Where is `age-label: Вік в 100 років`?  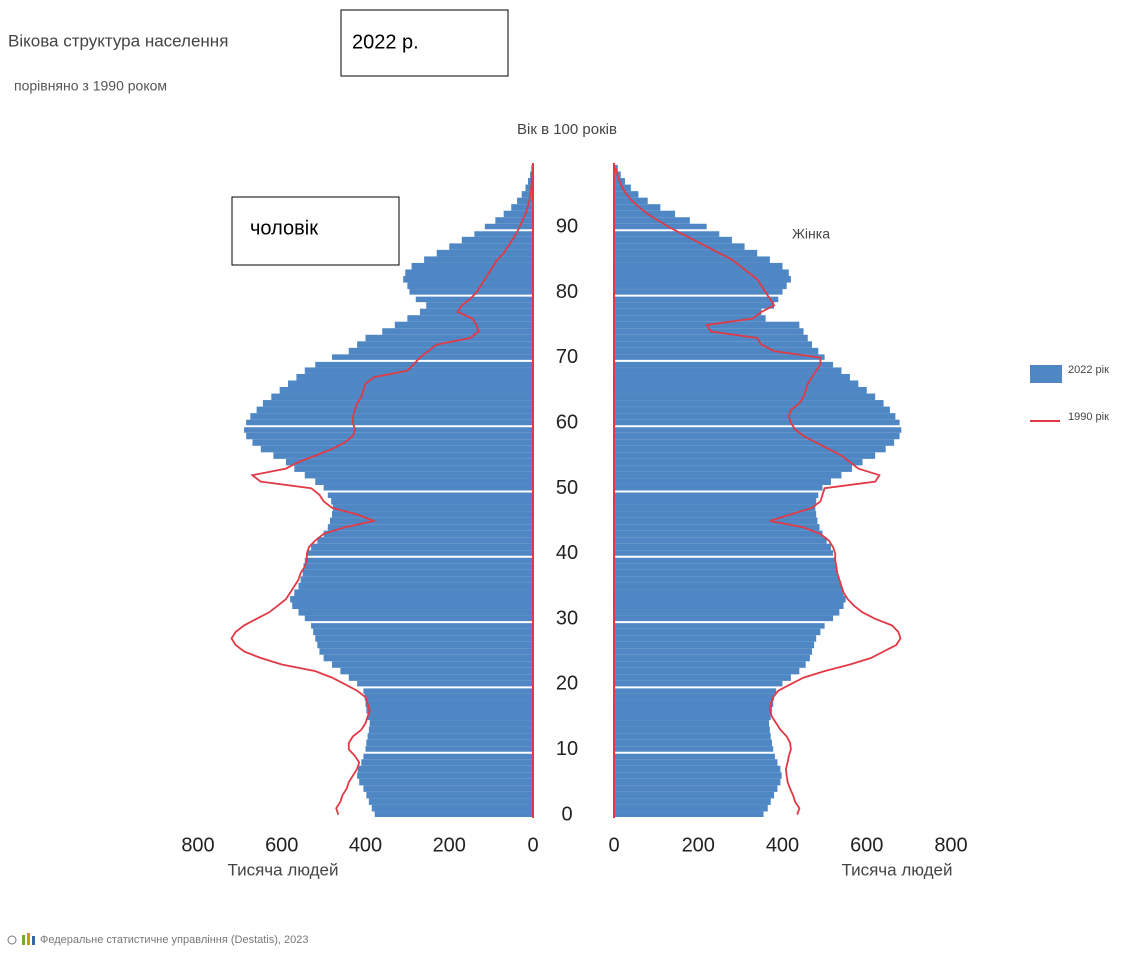
age-label: Вік в 100 років is located at coordinates (567, 129).